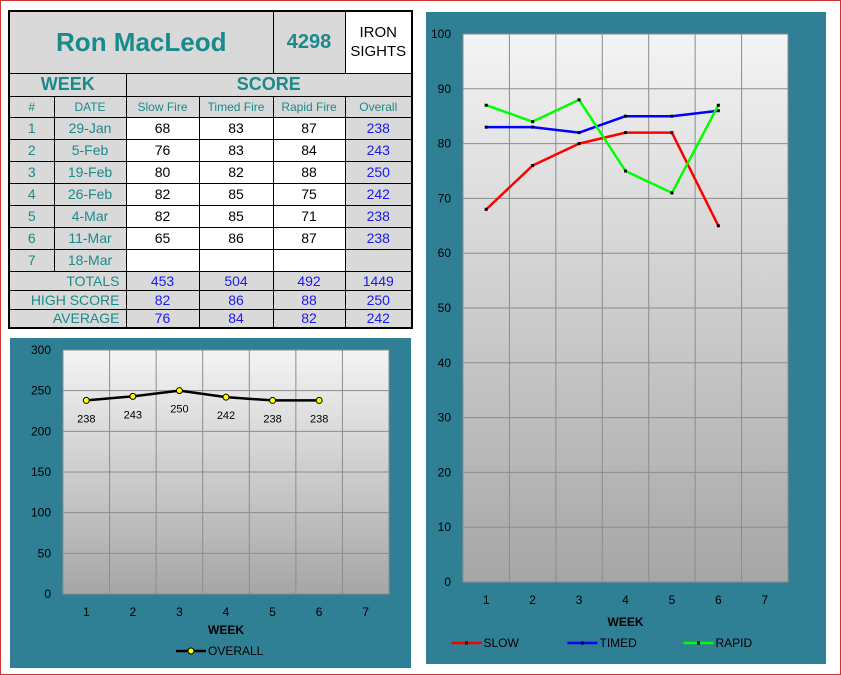  Describe the element at coordinates (378, 194) in the screenshot. I see `overall-score: 242` at that location.